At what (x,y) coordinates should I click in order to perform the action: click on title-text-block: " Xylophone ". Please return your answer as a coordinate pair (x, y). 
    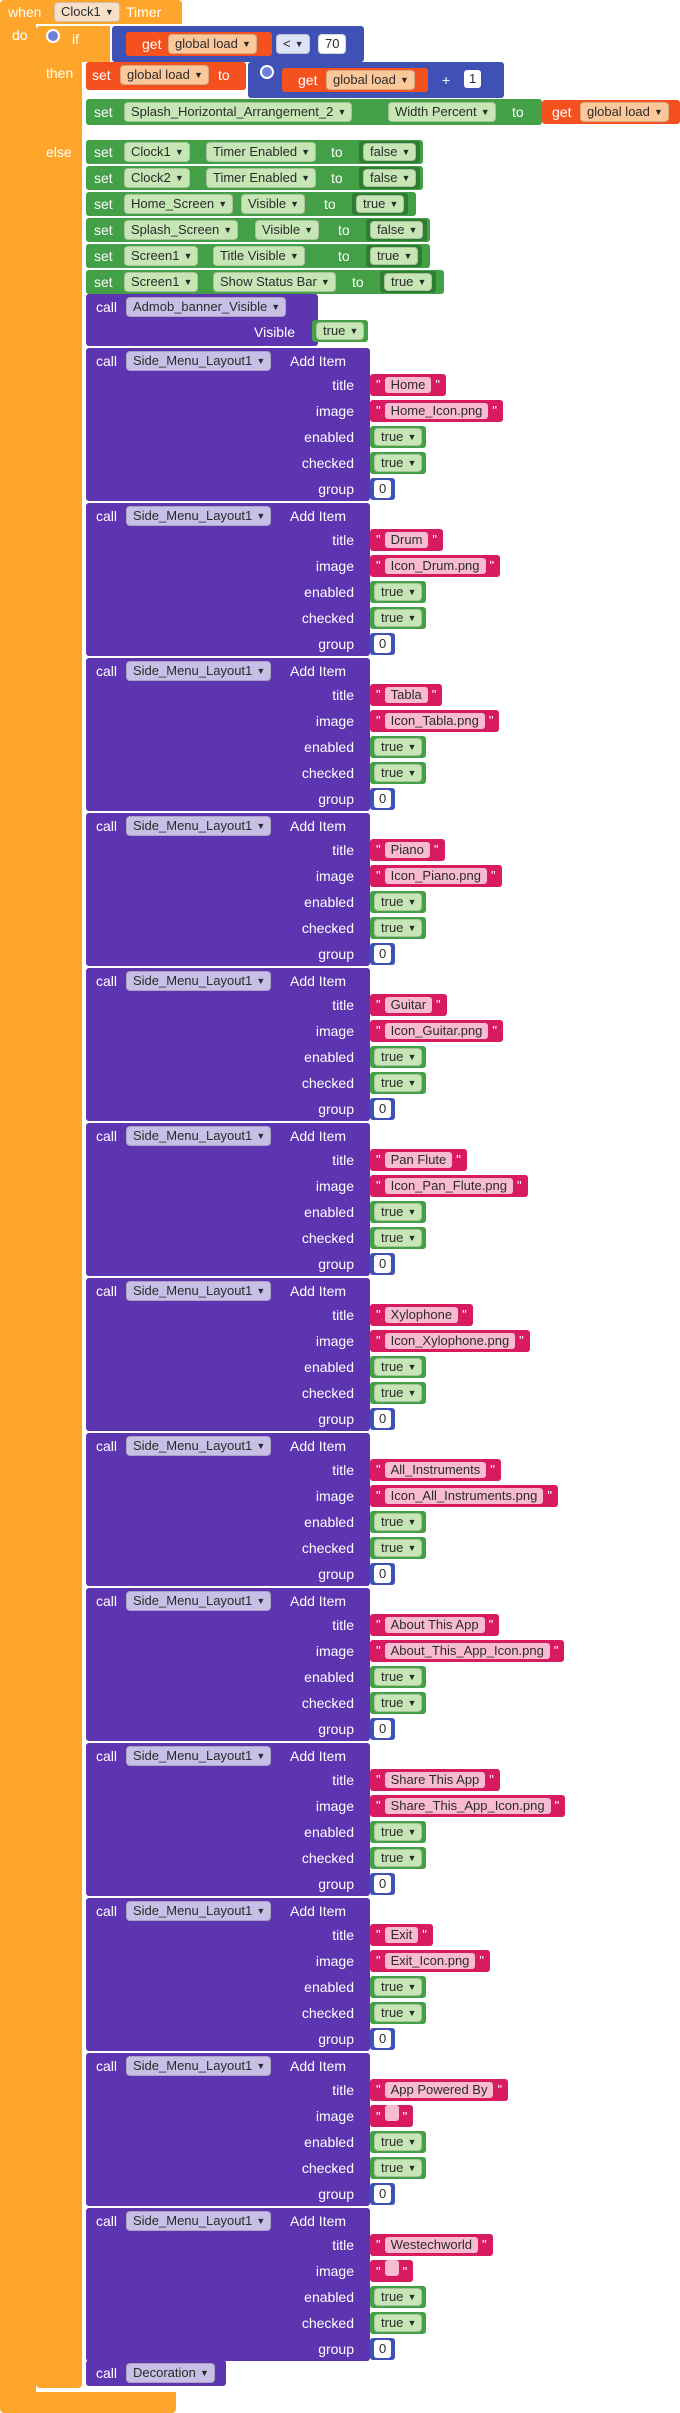
    Looking at the image, I should click on (421, 1315).